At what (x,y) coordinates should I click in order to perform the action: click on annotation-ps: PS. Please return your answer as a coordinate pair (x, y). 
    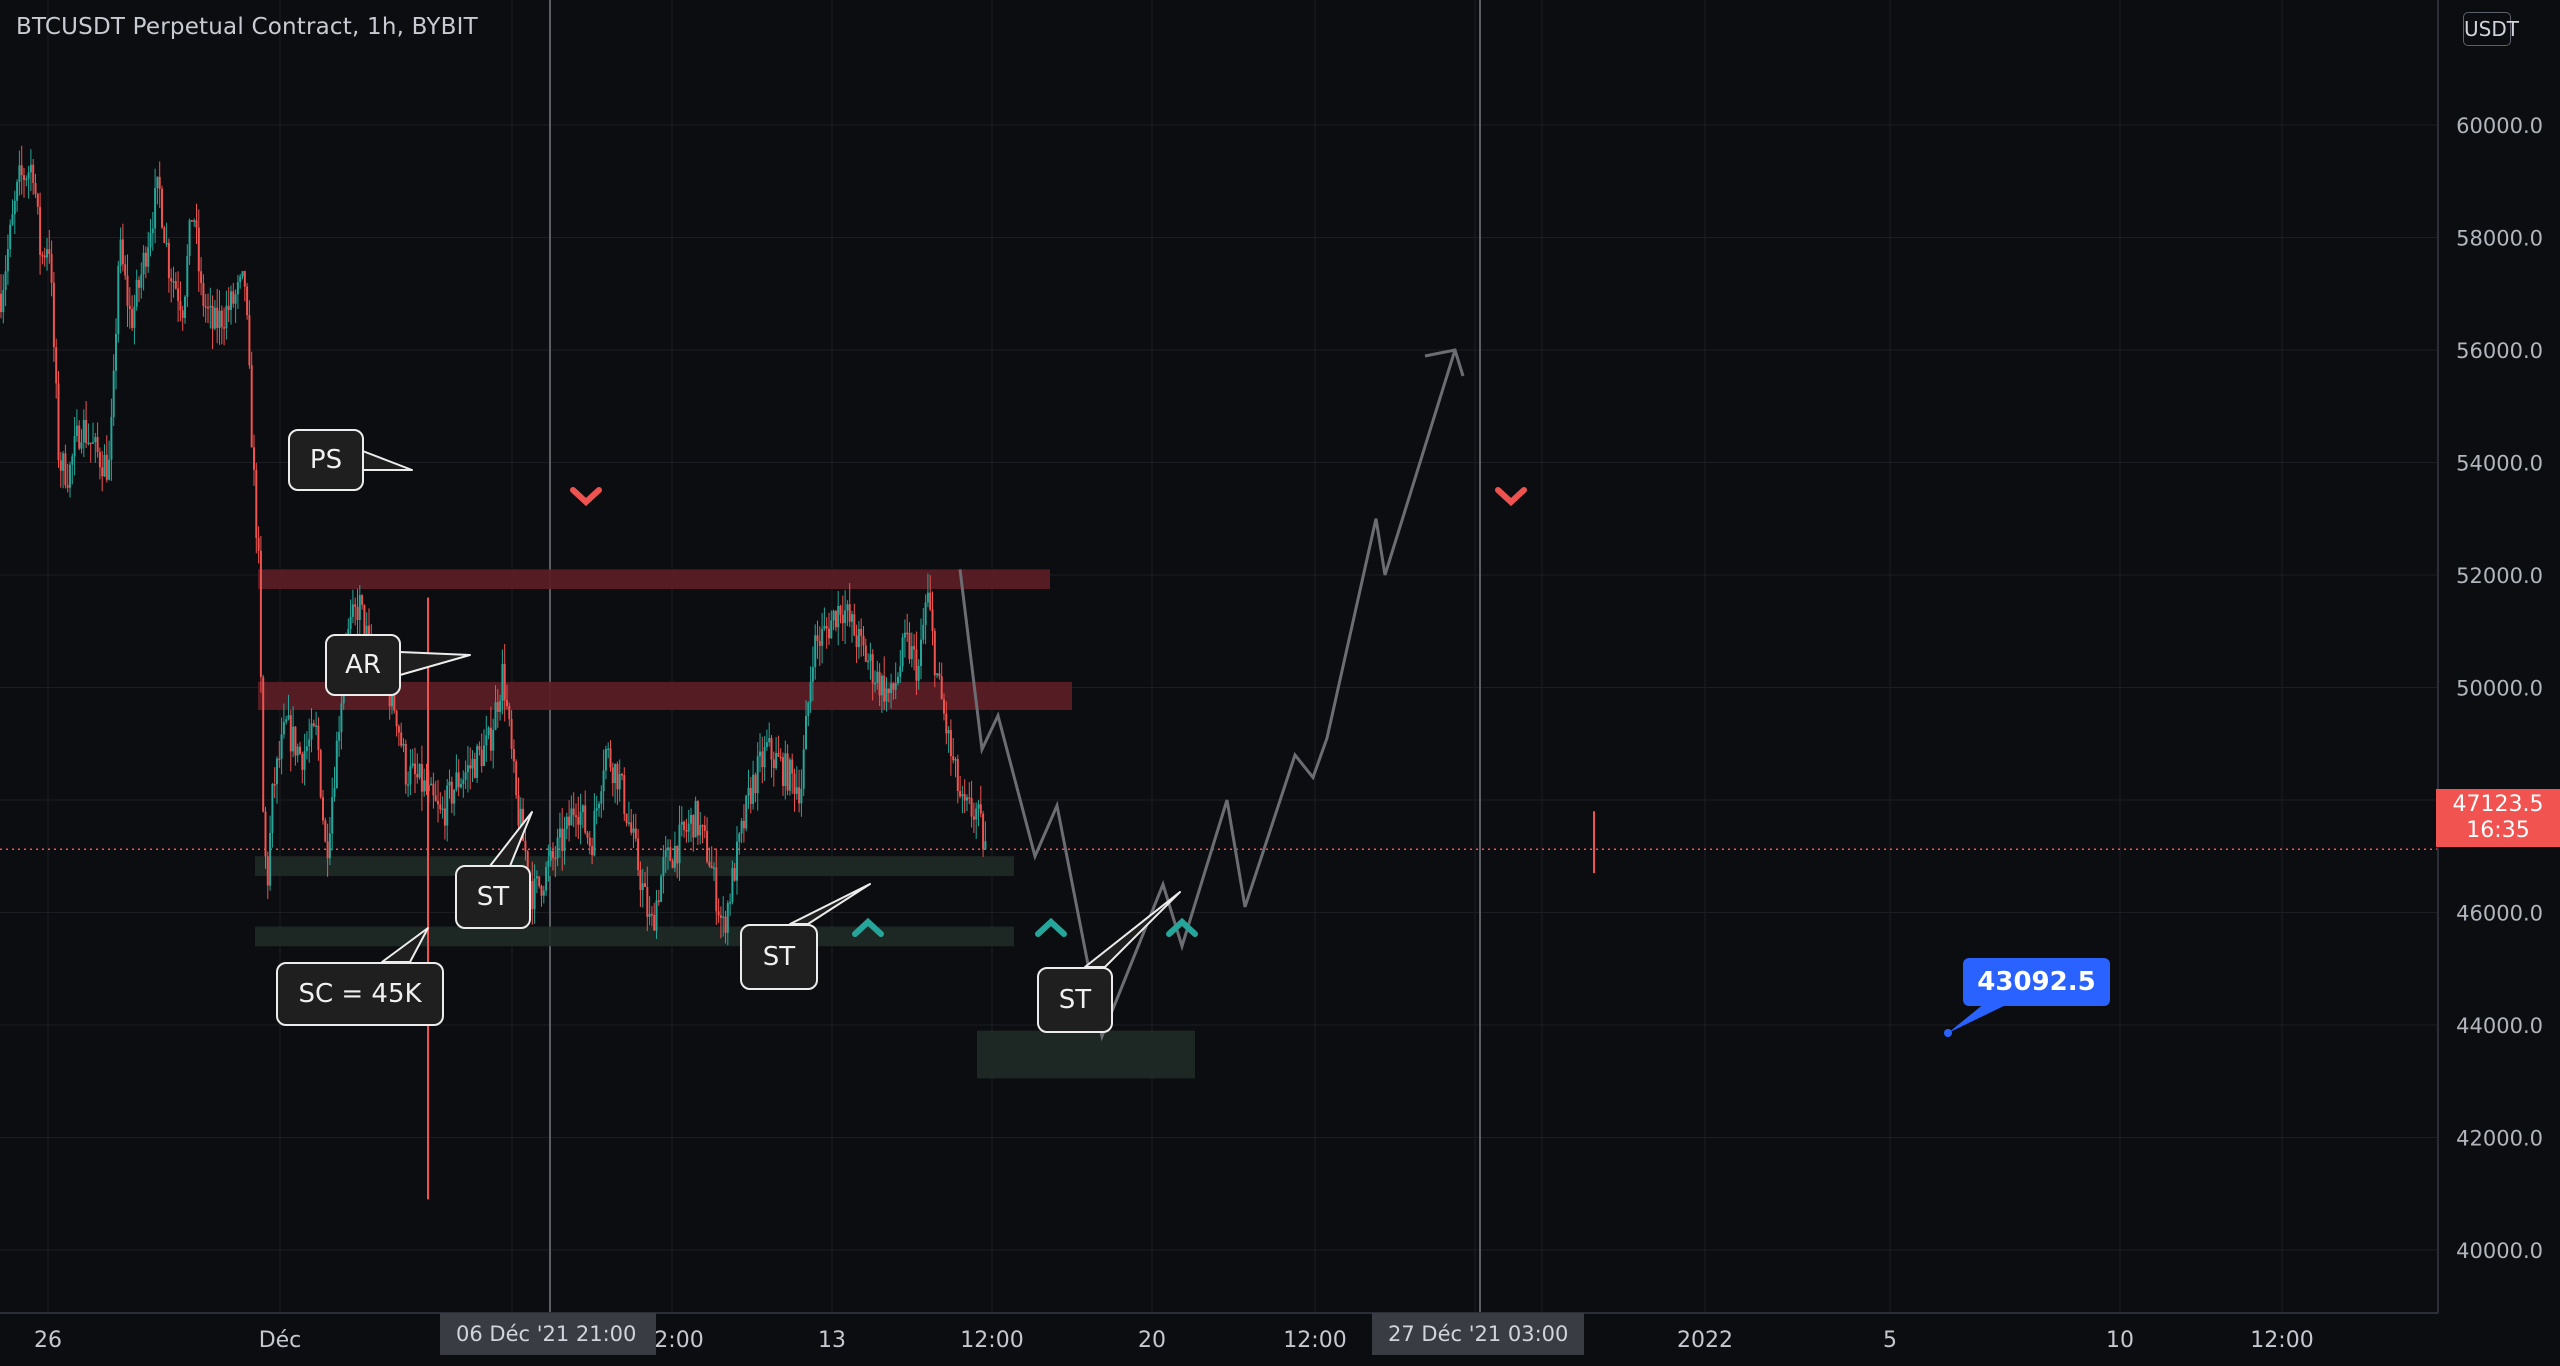
    Looking at the image, I should click on (326, 460).